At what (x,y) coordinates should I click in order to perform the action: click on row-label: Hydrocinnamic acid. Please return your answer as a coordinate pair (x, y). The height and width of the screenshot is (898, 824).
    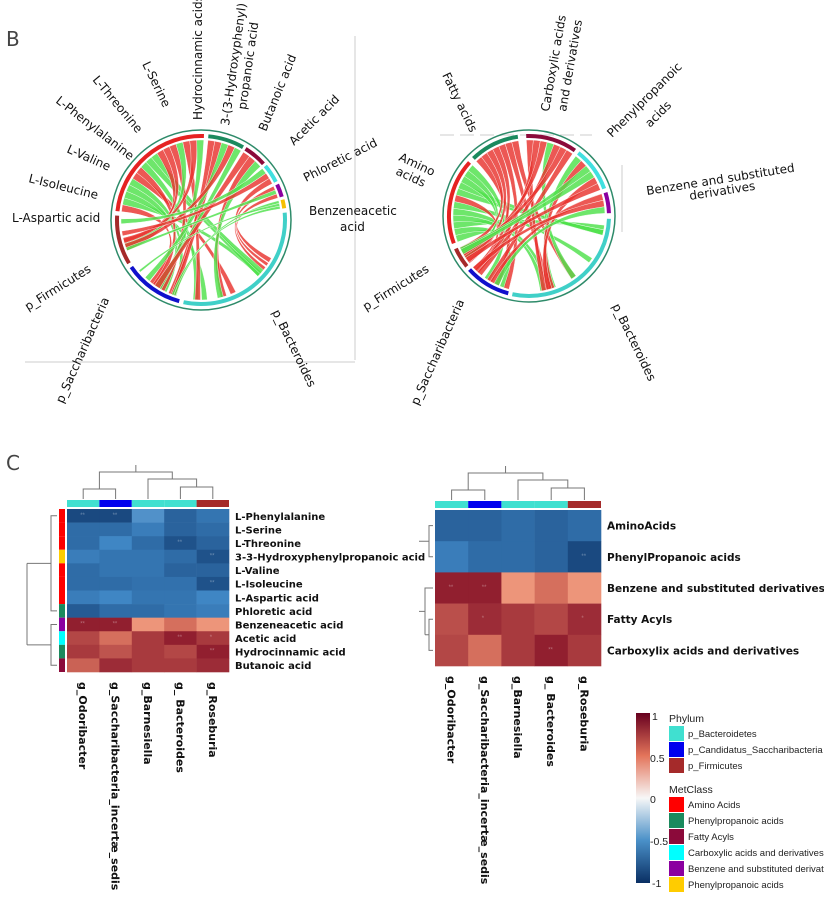
    Looking at the image, I should click on (290, 653).